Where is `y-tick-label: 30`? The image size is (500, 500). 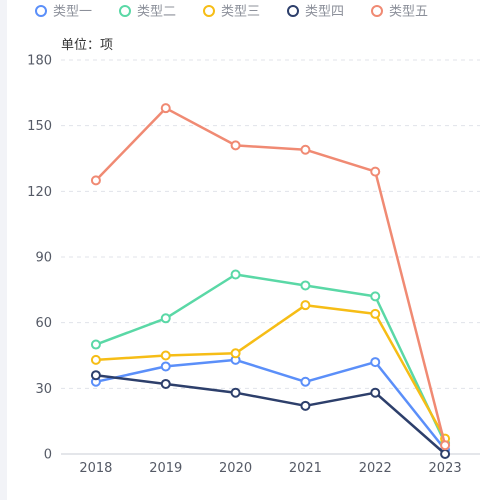
y-tick-label: 30 is located at coordinates (43, 389).